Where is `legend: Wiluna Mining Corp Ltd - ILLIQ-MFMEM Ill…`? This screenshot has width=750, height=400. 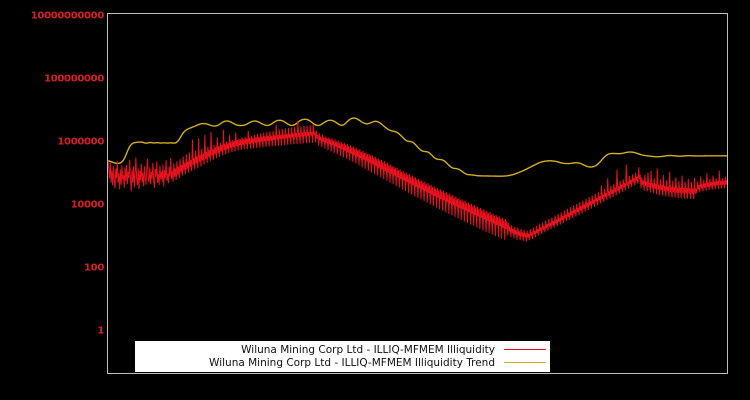 legend: Wiluna Mining Corp Ltd - ILLIQ-MFMEM Ill… is located at coordinates (342, 356).